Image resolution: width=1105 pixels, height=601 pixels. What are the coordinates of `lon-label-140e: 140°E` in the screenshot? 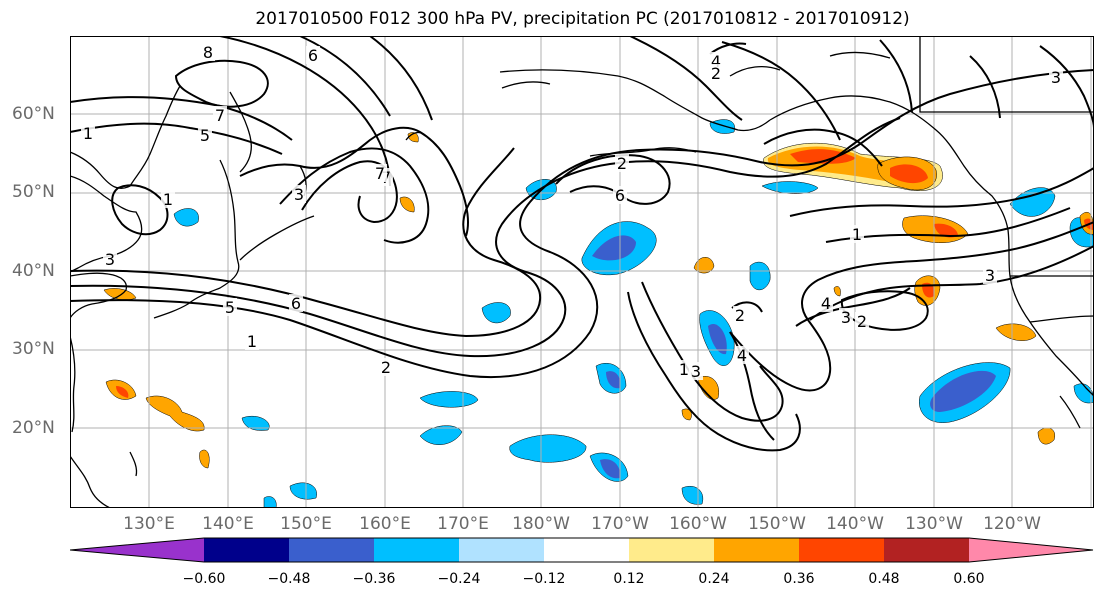 It's located at (228, 524).